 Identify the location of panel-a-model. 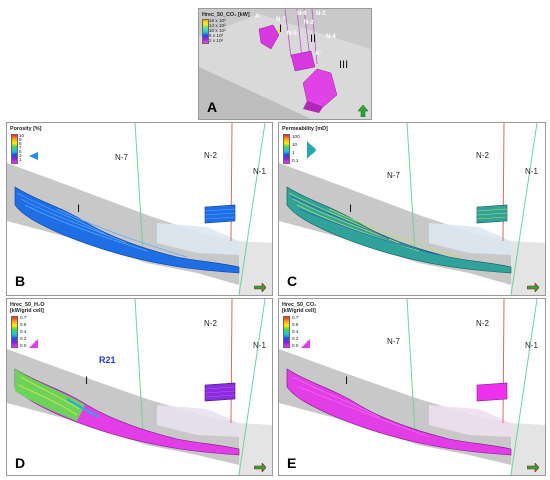
(285, 64).